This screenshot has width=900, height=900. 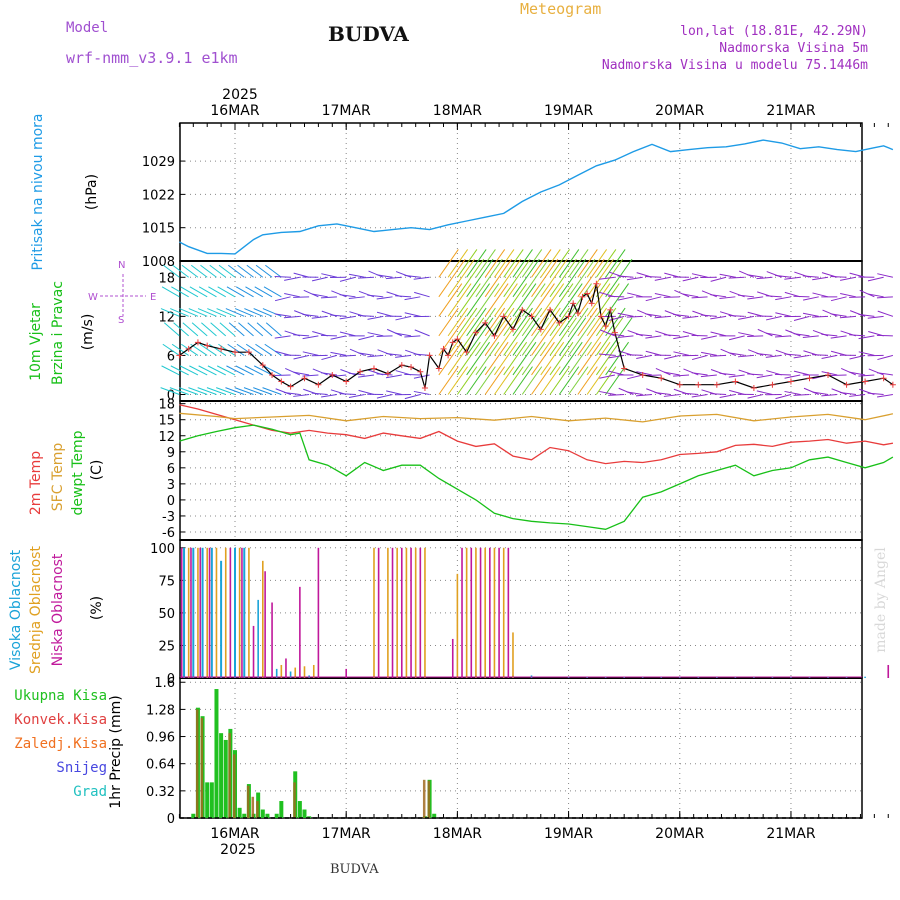 What do you see at coordinates (568, 111) in the screenshot?
I see `top-day-label: 19MAR` at bounding box center [568, 111].